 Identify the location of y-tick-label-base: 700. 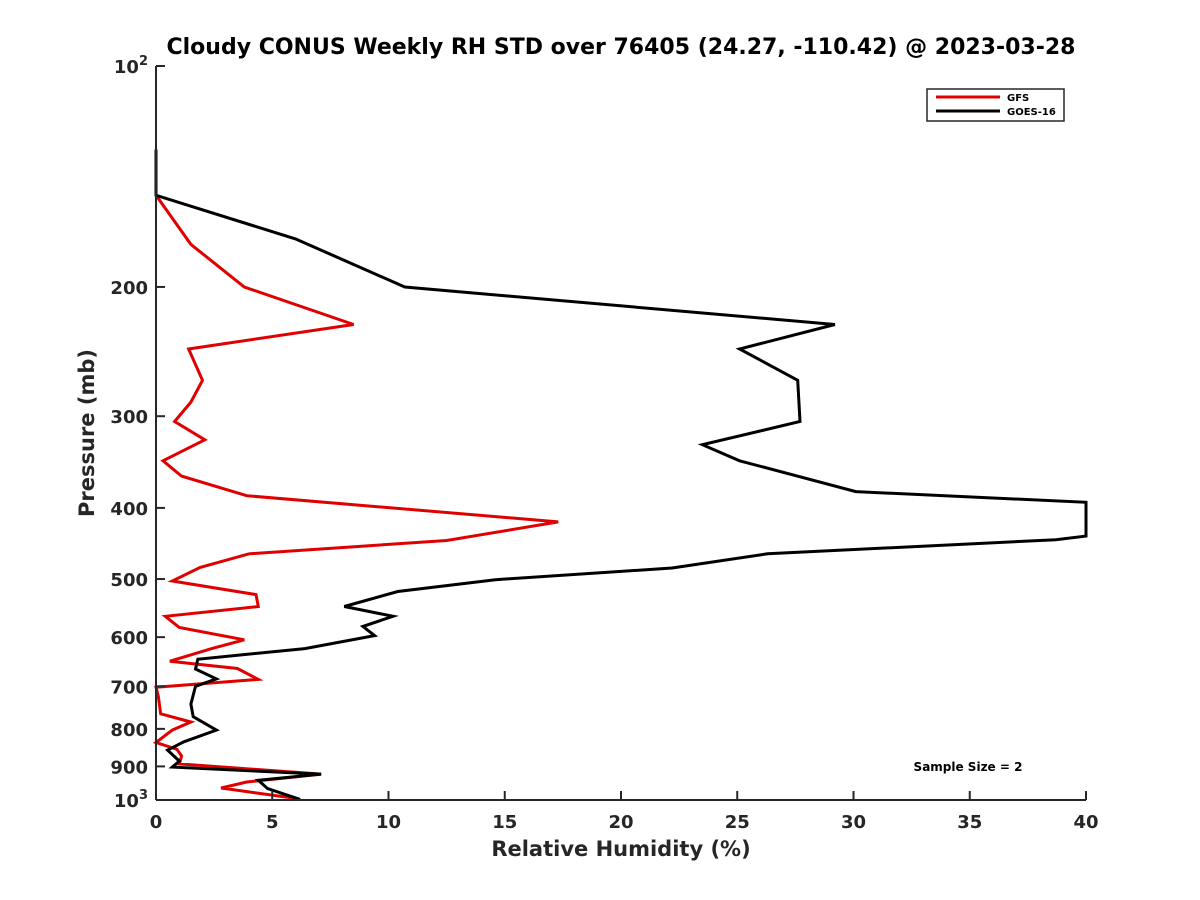
(129, 687).